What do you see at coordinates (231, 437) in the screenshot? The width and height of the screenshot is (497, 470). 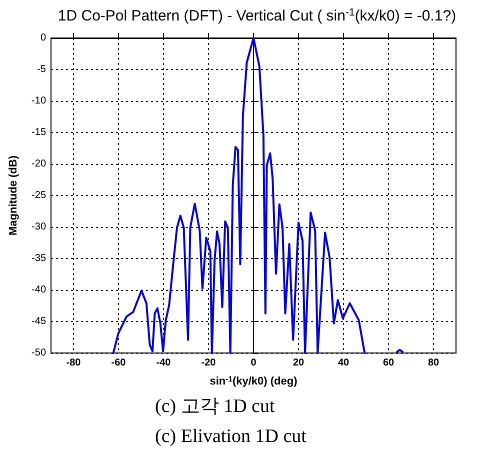 I see `text: (c) Elivation 1D cut` at bounding box center [231, 437].